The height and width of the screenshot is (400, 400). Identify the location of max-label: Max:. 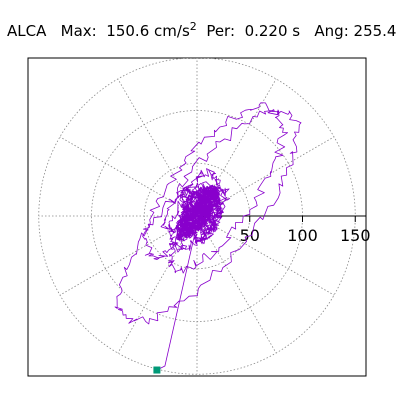
(78, 31).